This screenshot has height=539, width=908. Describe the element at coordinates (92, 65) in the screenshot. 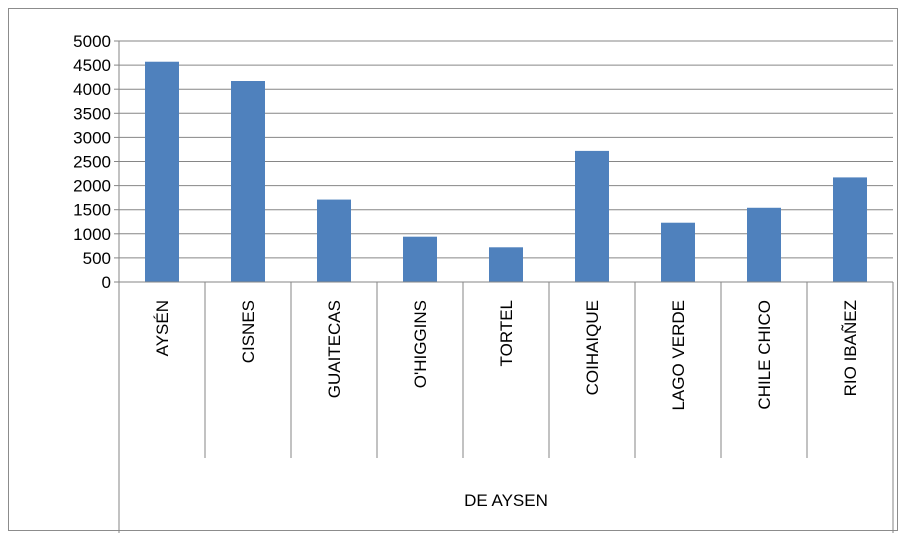

I see `y-tick-label: 4500` at that location.